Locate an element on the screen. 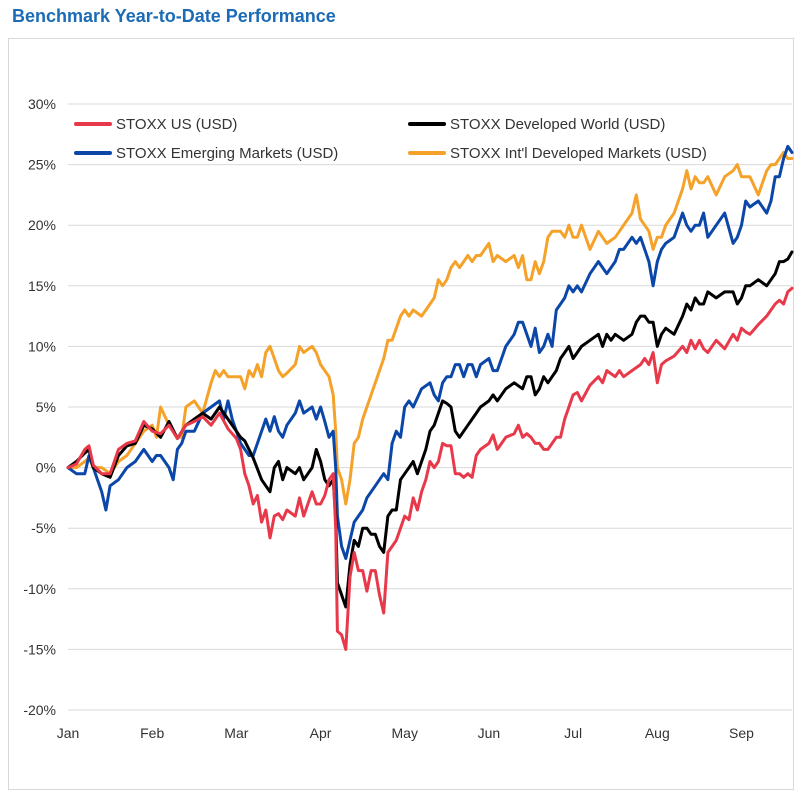 Image resolution: width=804 pixels, height=798 pixels. y-tick-label: 15% is located at coordinates (42, 286).